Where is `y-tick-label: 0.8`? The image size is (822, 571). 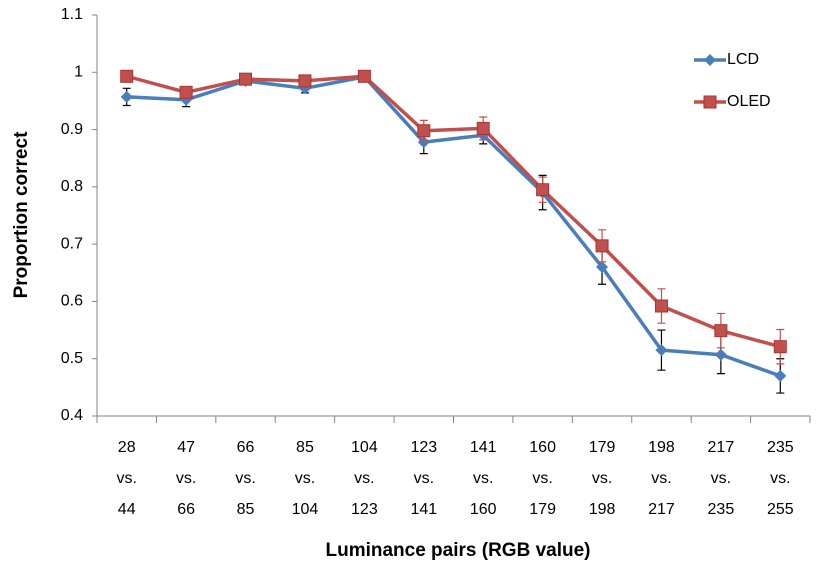 y-tick-label: 0.8 is located at coordinates (72, 186).